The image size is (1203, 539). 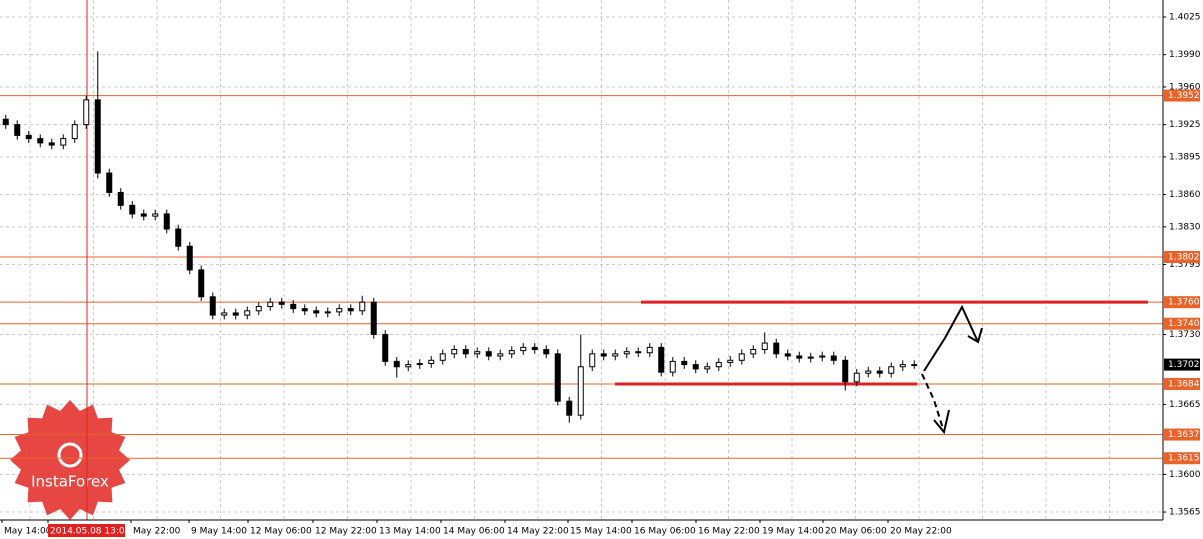 What do you see at coordinates (1185, 227) in the screenshot?
I see `y-tick-label: 1.3830` at bounding box center [1185, 227].